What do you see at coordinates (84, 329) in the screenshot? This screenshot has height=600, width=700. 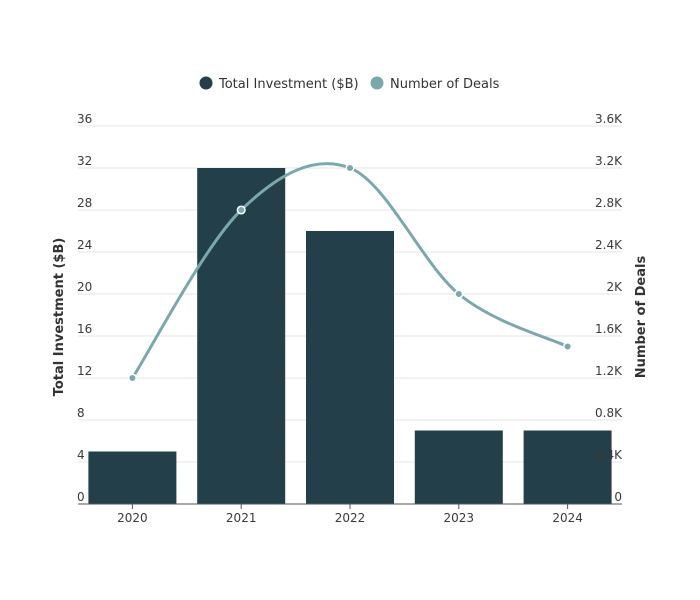 I see `y-tick-label-left: 16` at bounding box center [84, 329].